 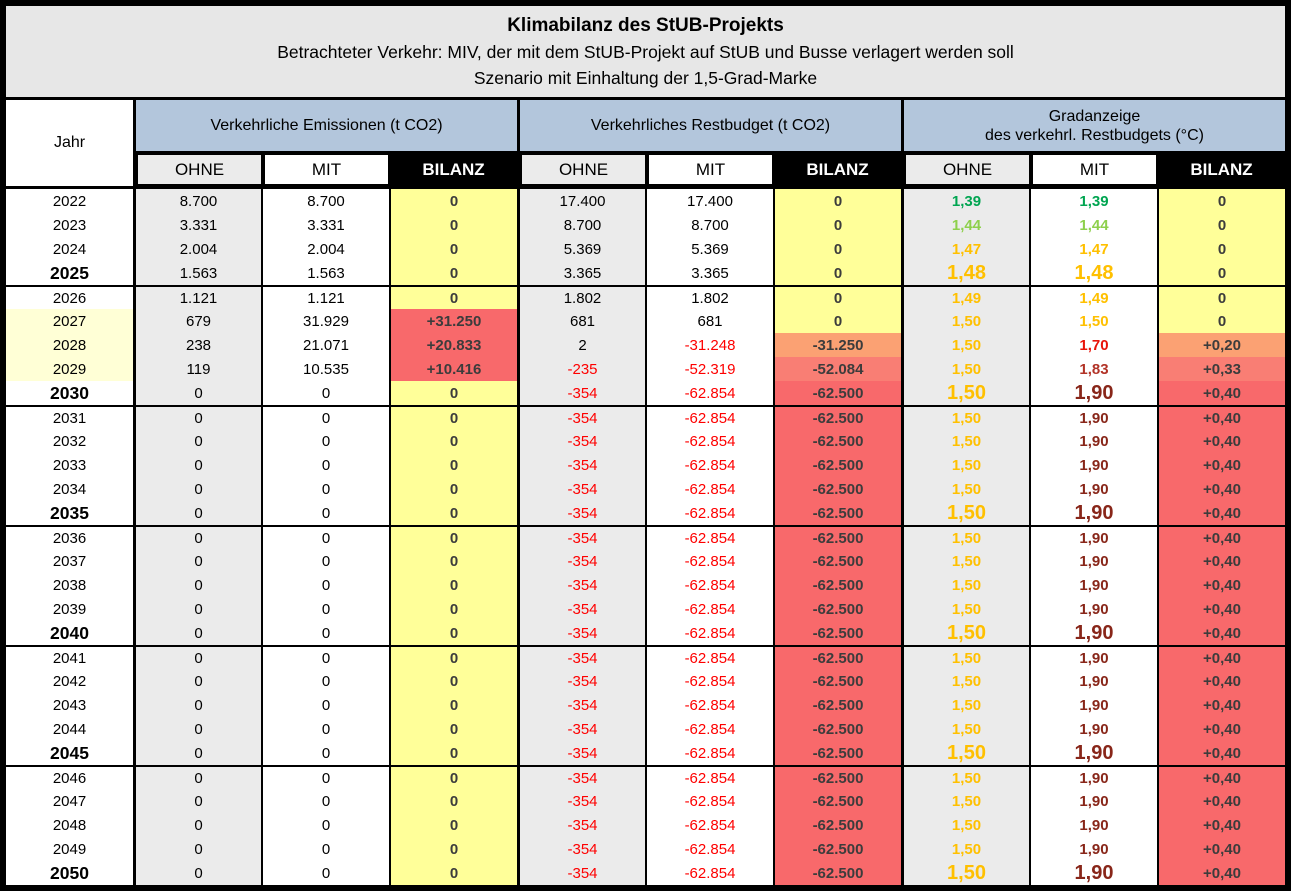 I want to click on cell-grad-mit: 1,44, so click(x=1093, y=225).